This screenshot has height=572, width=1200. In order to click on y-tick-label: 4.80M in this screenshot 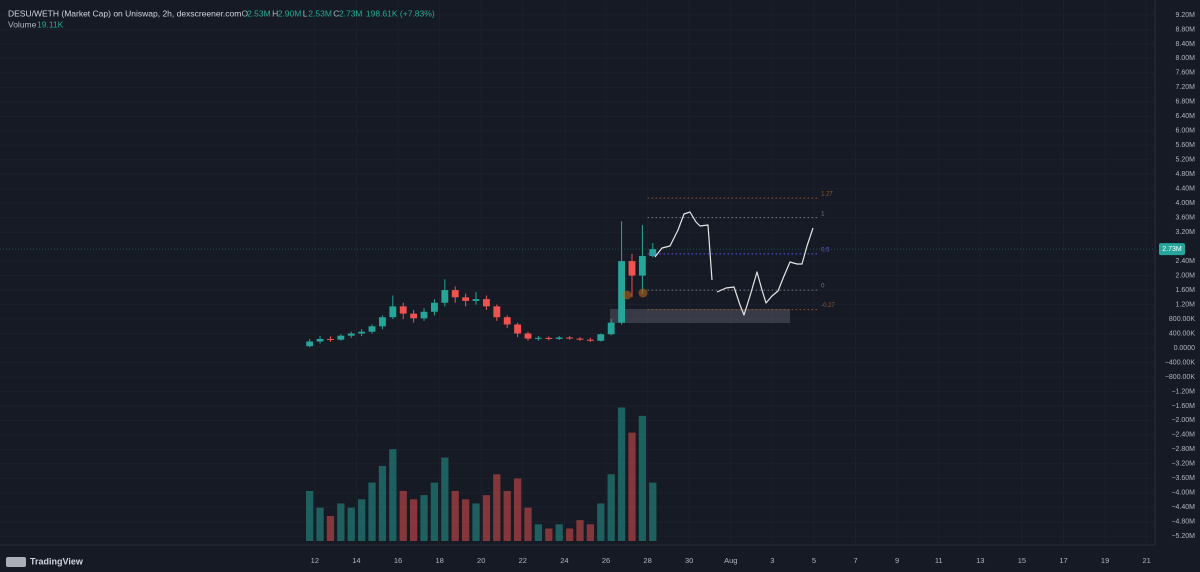, I will do `click(1186, 174)`.